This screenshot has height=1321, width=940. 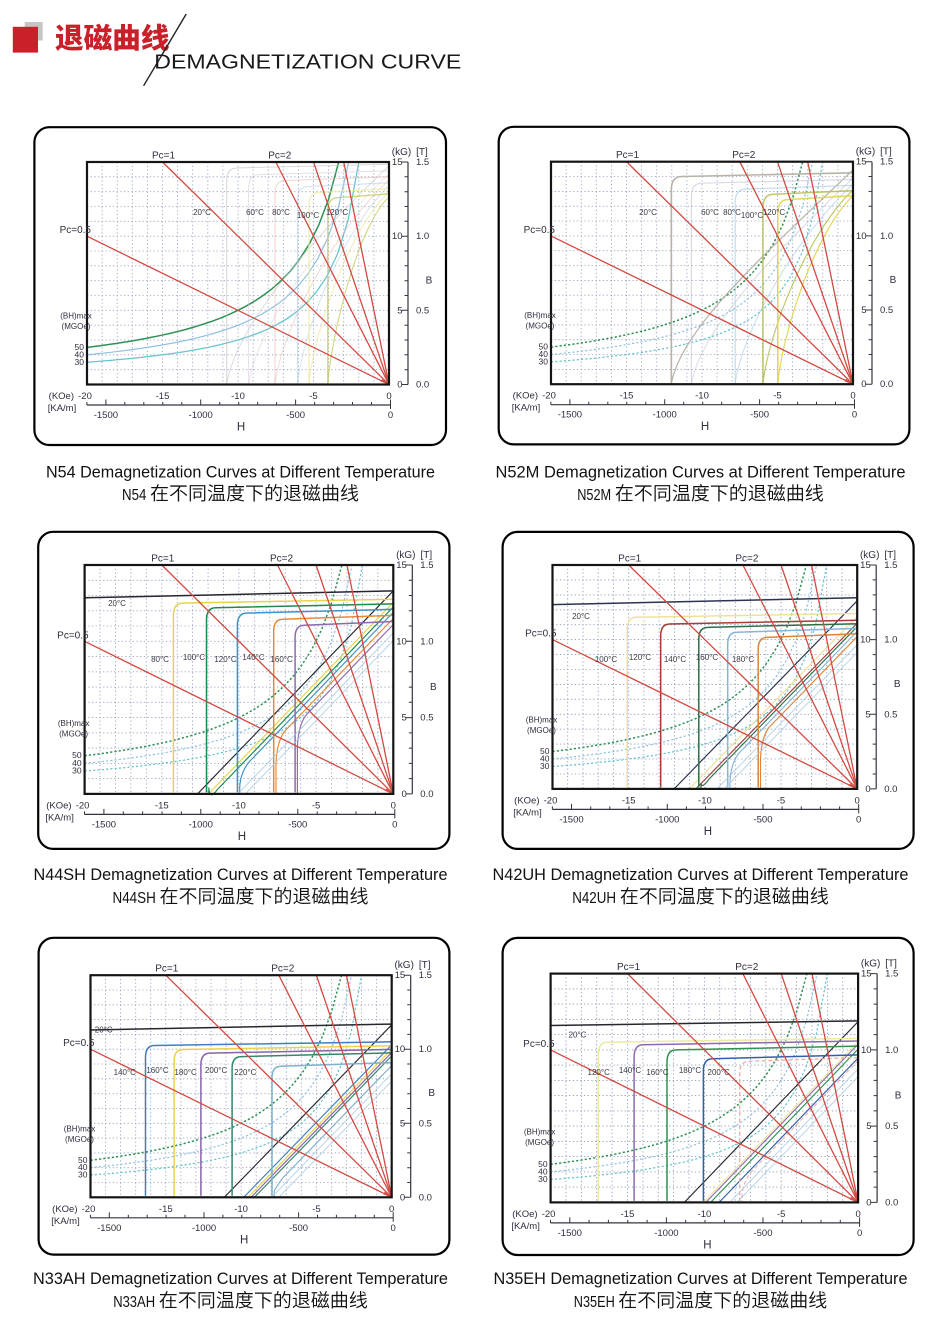 I want to click on svg-text: 220°C, so click(x=245, y=1072).